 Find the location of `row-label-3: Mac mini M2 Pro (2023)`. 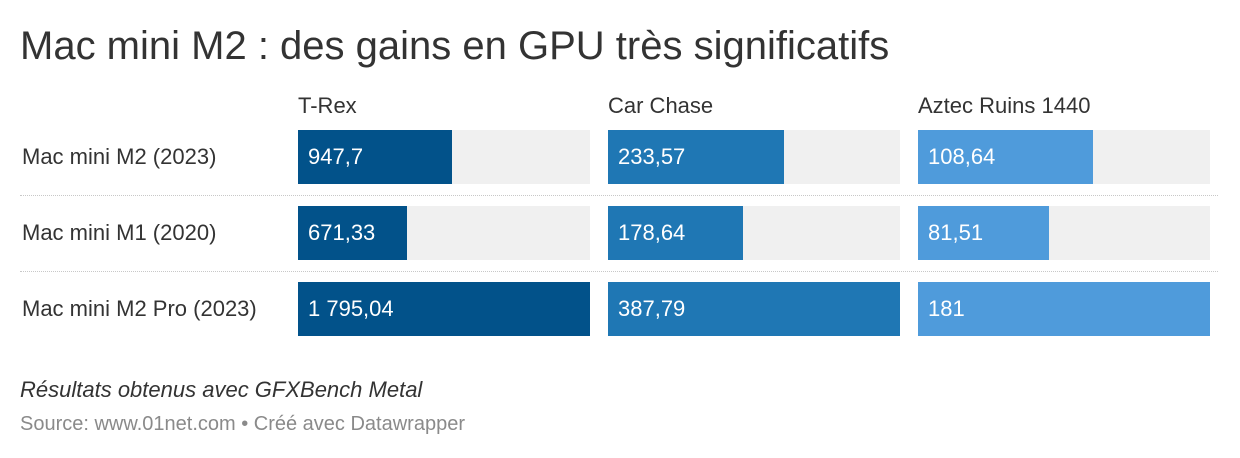

row-label-3: Mac mini M2 Pro (2023) is located at coordinates (139, 308).